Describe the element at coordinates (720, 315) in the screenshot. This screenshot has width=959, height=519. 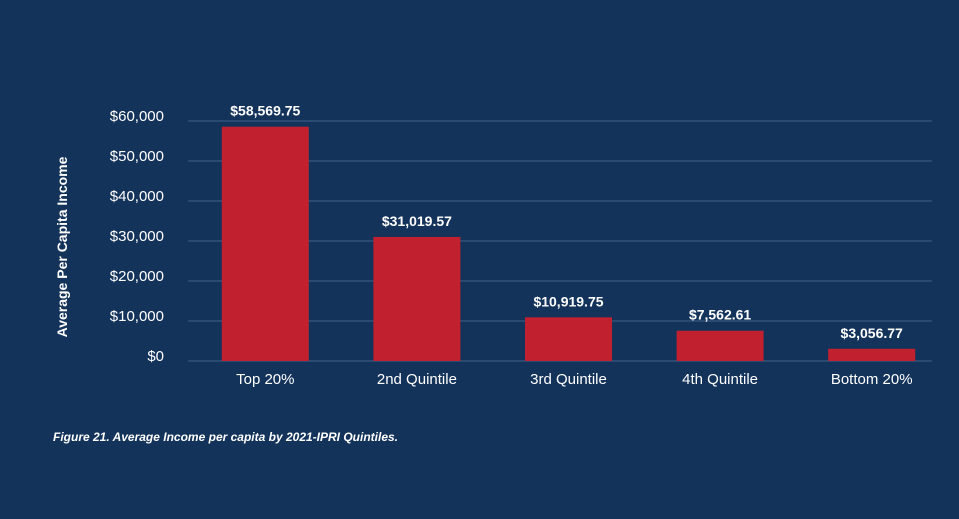
I see `data-label-4th-quintile: $7,562.61` at that location.